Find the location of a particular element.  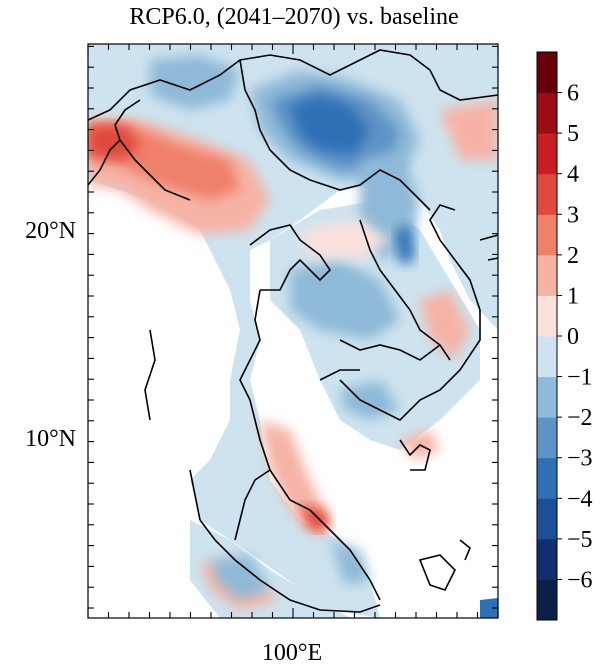

colorbar-labels: 6 5 4 3 2 1 0 −1 −2 −3 −4 −5 −6 is located at coordinates (575, 337).